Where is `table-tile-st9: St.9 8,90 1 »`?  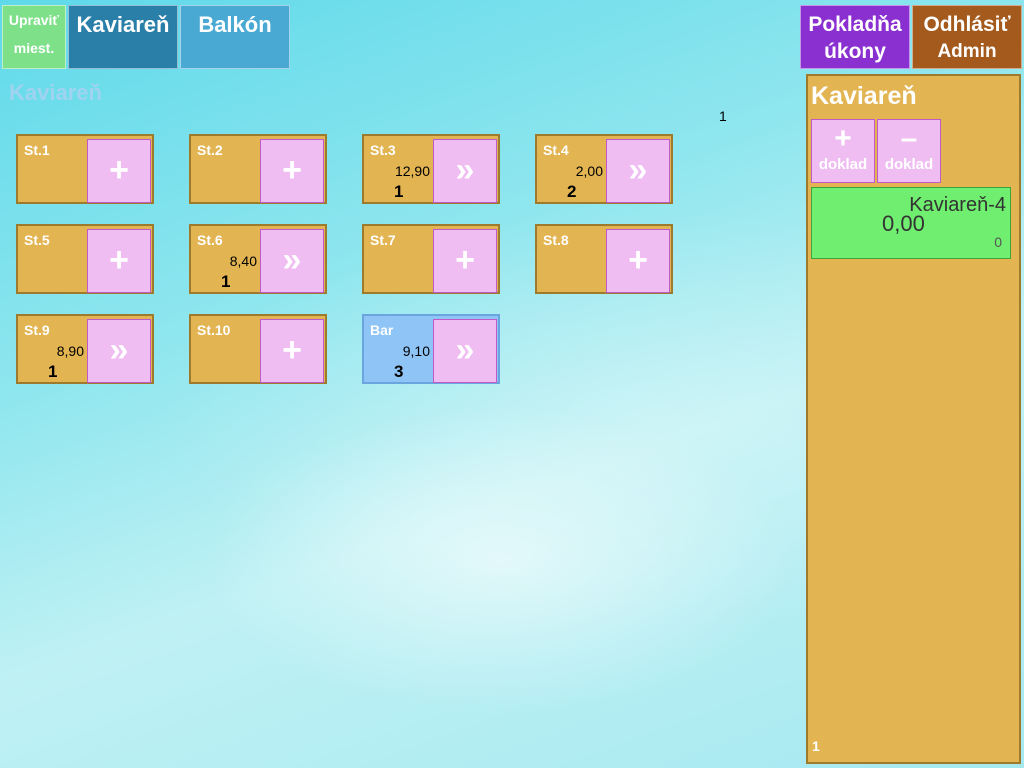
table-tile-st9: St.9 8,90 1 » is located at coordinates (85, 349).